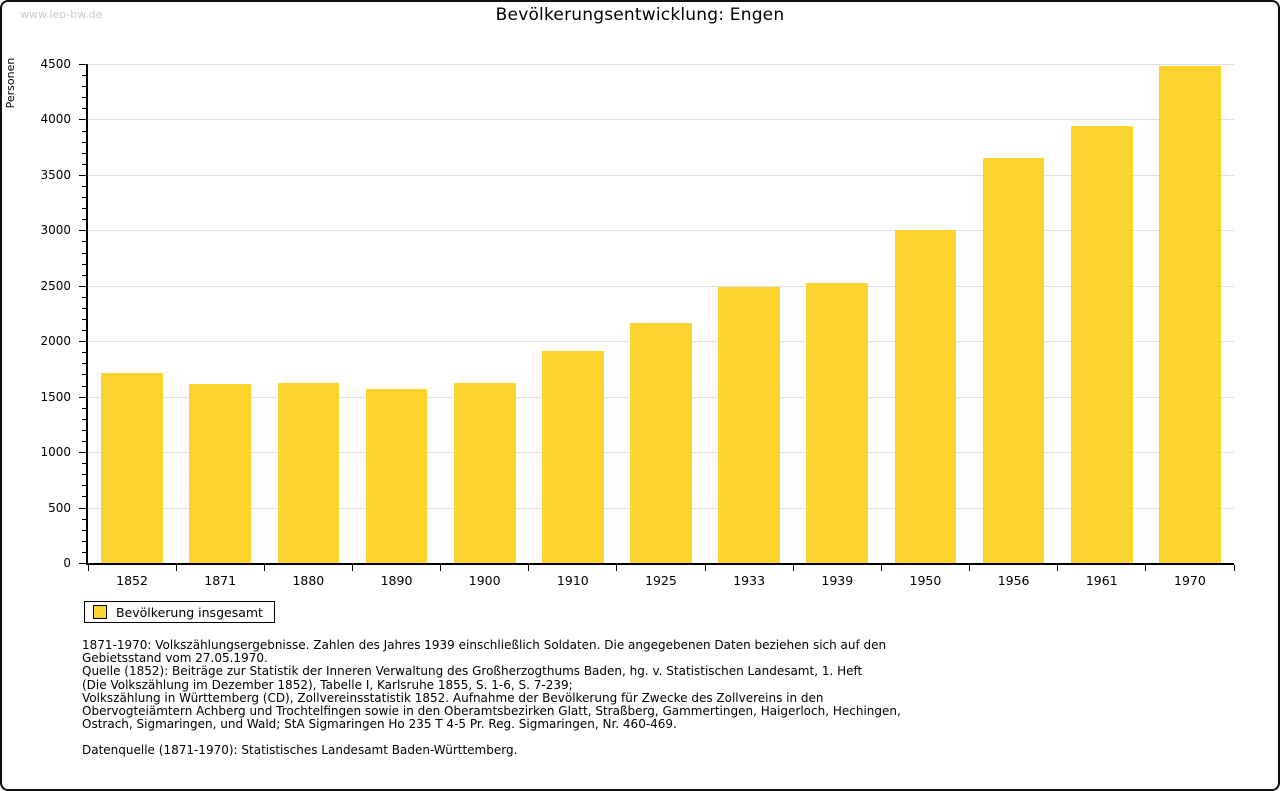 Image resolution: width=1280 pixels, height=791 pixels. Describe the element at coordinates (749, 424) in the screenshot. I see `bar-1933` at that location.